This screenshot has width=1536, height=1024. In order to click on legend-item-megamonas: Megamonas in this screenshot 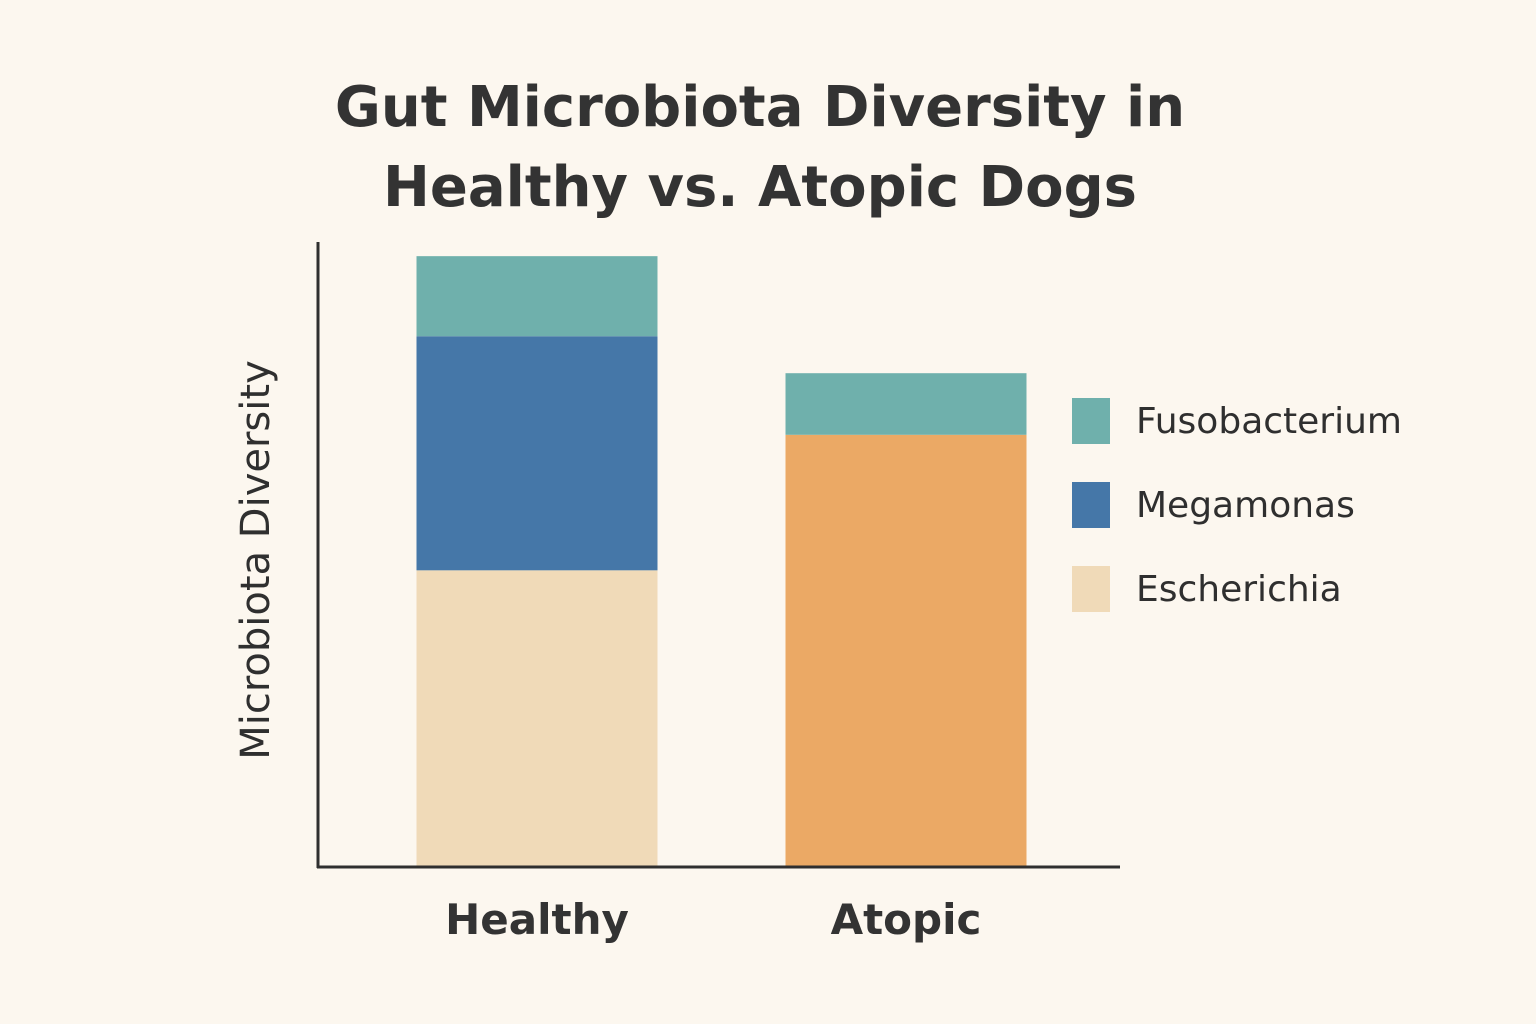, I will do `click(1252, 506)`.